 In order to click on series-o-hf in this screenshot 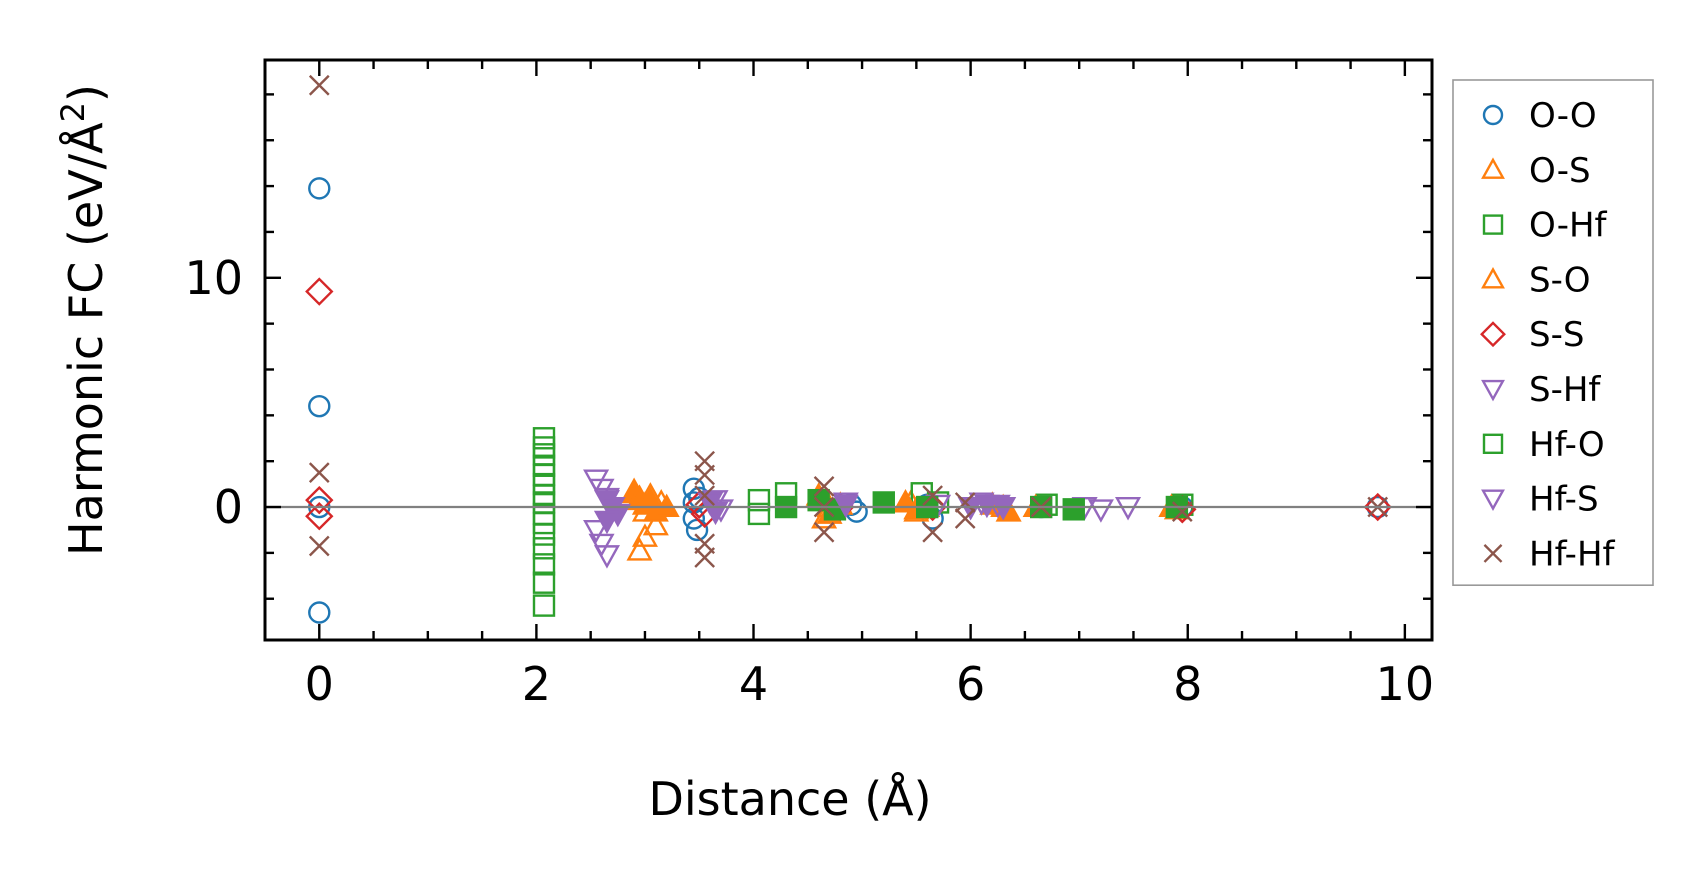, I will do `click(863, 522)`.